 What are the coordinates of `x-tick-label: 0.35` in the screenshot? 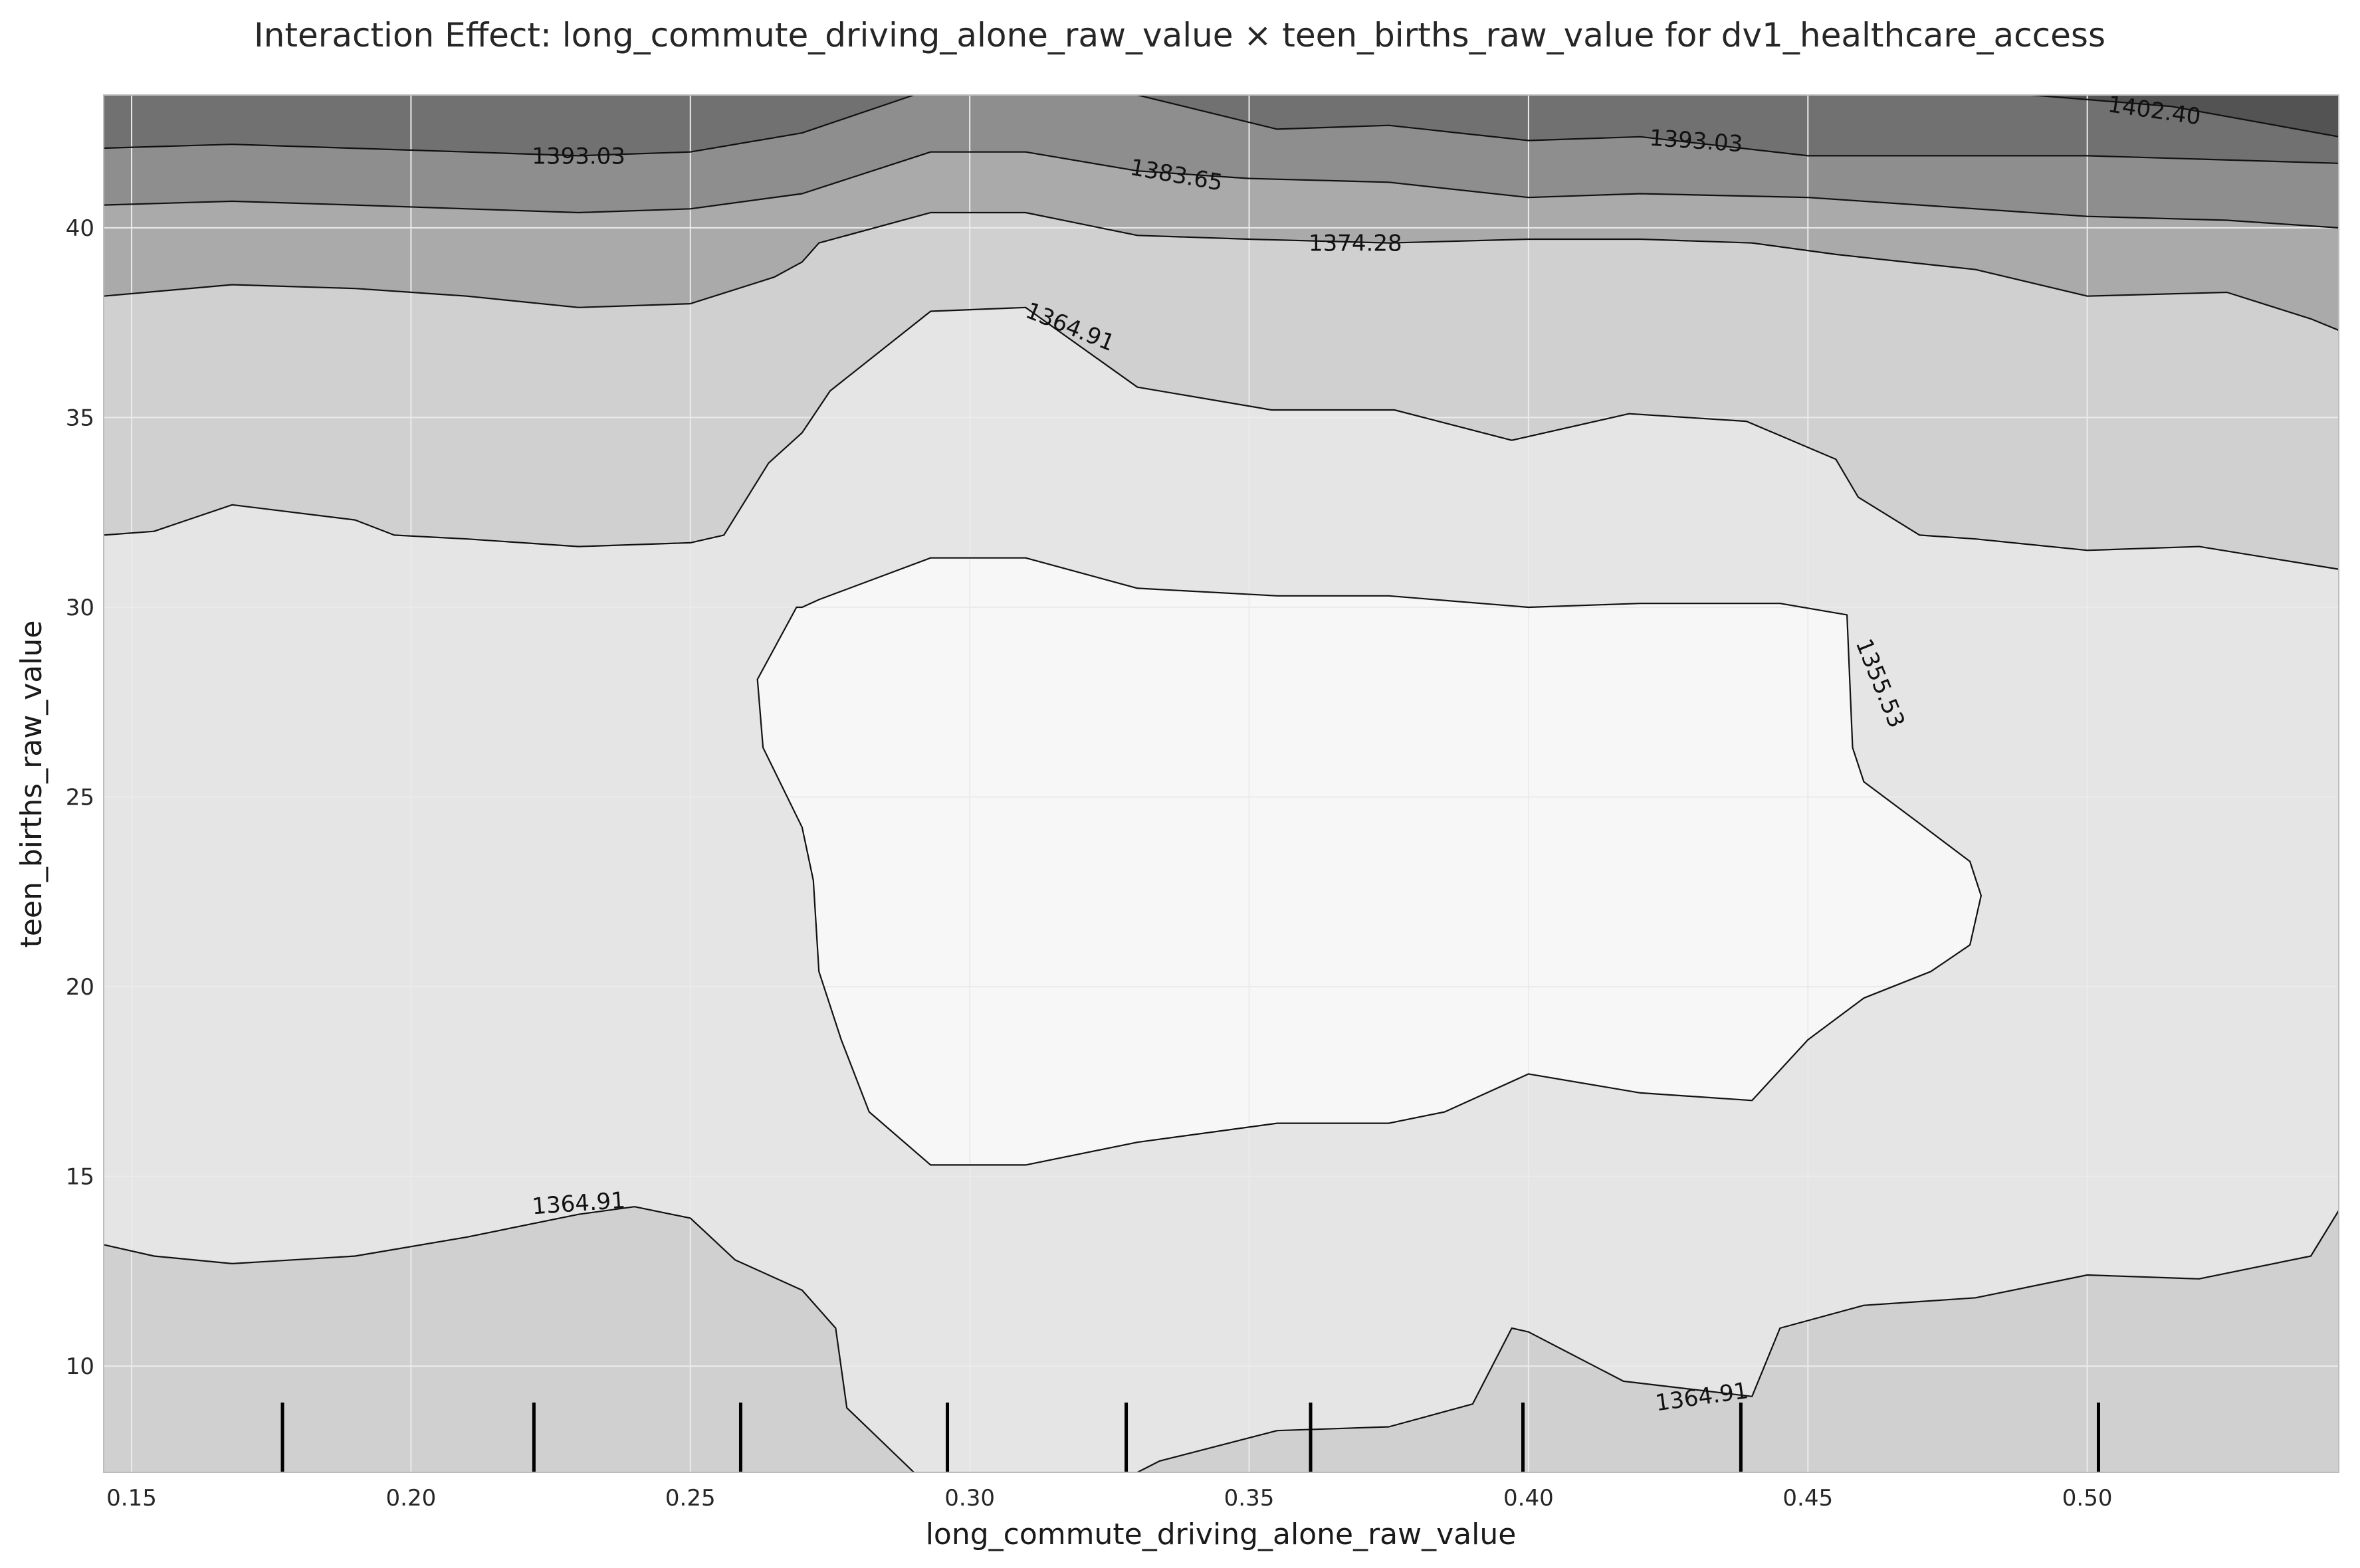 It's located at (1250, 1498).